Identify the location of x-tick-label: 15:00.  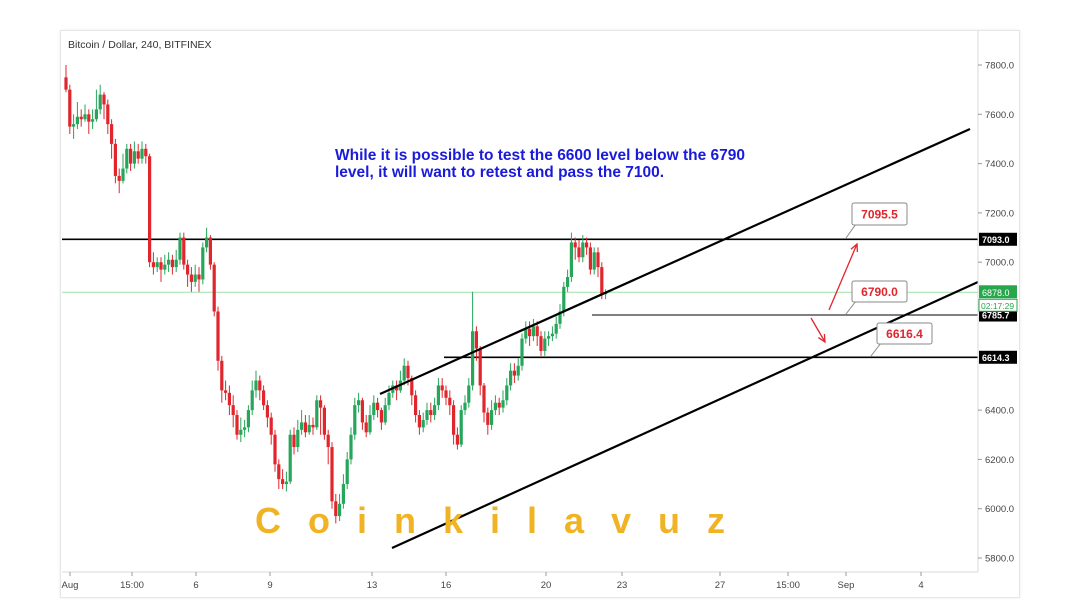
(132, 585).